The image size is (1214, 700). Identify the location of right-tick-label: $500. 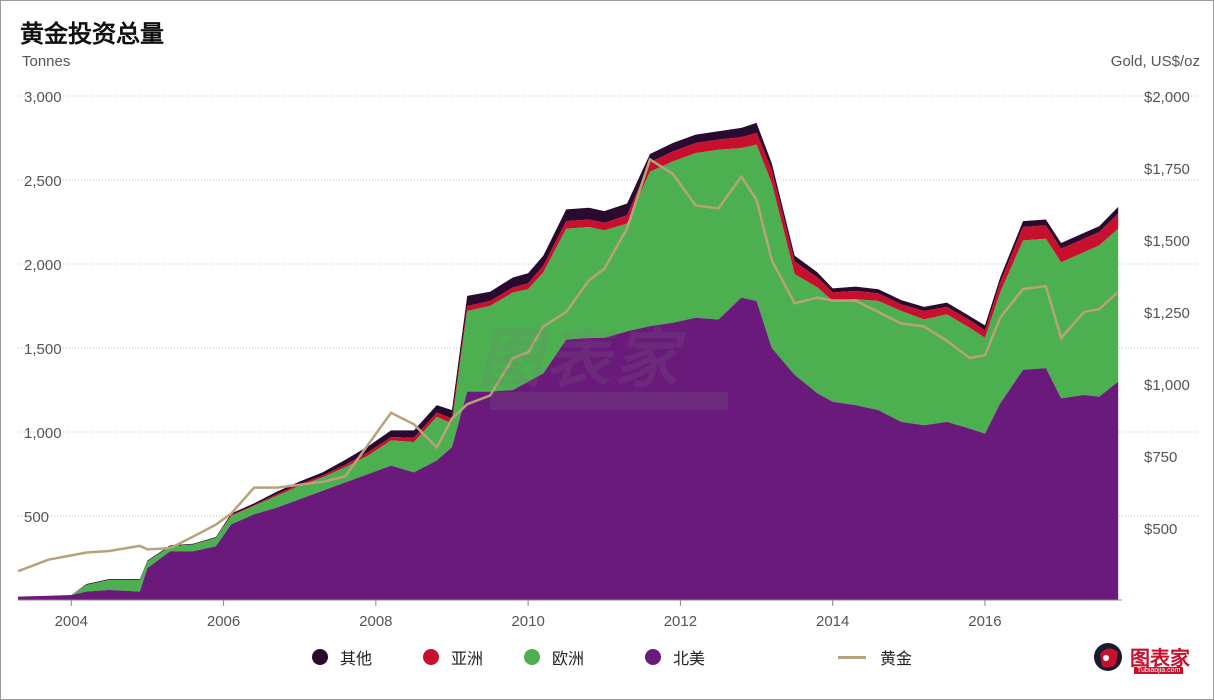
(1160, 529).